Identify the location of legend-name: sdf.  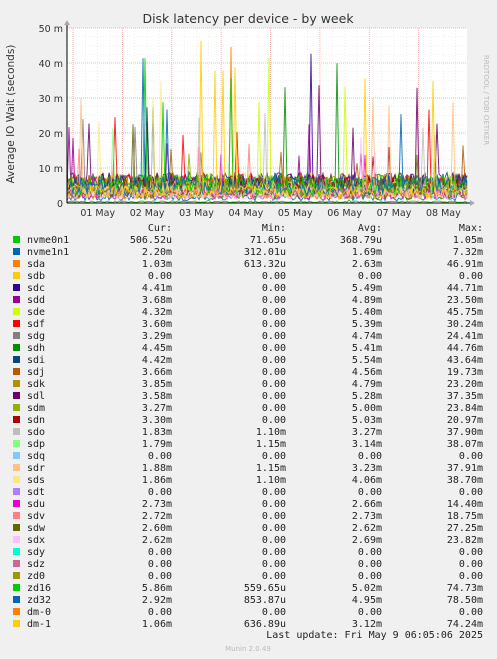
(36, 324).